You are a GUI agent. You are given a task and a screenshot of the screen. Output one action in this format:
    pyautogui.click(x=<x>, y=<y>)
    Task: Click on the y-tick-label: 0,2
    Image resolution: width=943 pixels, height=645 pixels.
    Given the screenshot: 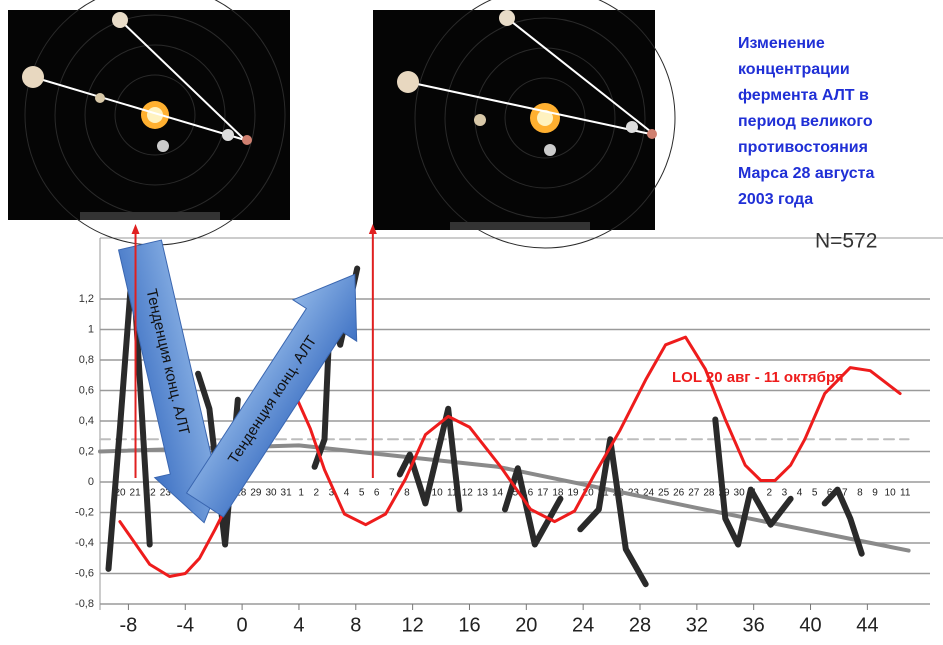 What is the action you would take?
    pyautogui.click(x=86, y=451)
    